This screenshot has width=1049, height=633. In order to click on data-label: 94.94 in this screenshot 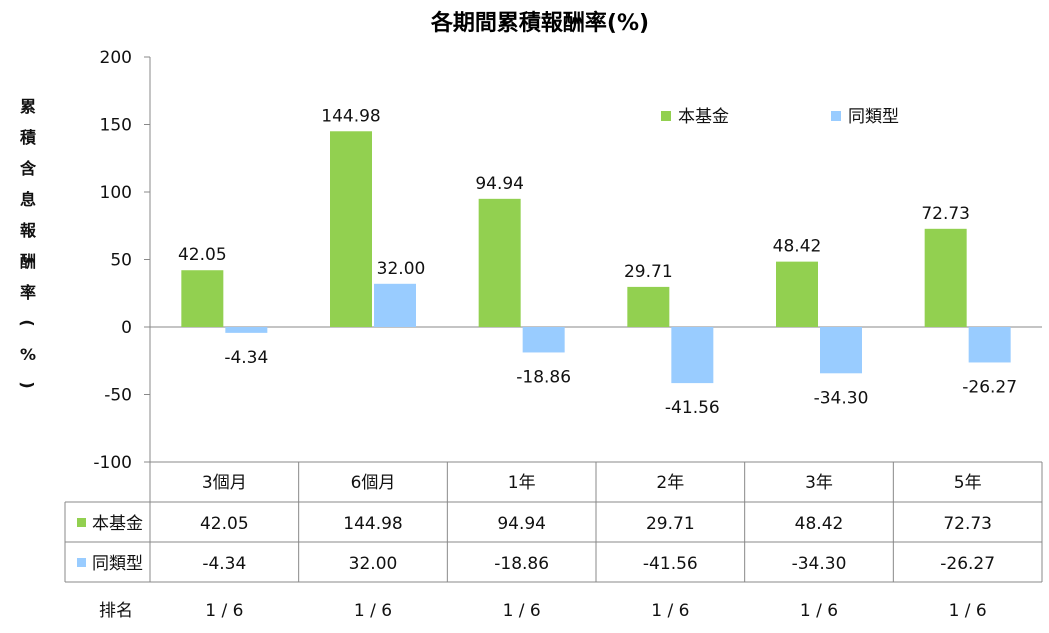, I will do `click(499, 184)`.